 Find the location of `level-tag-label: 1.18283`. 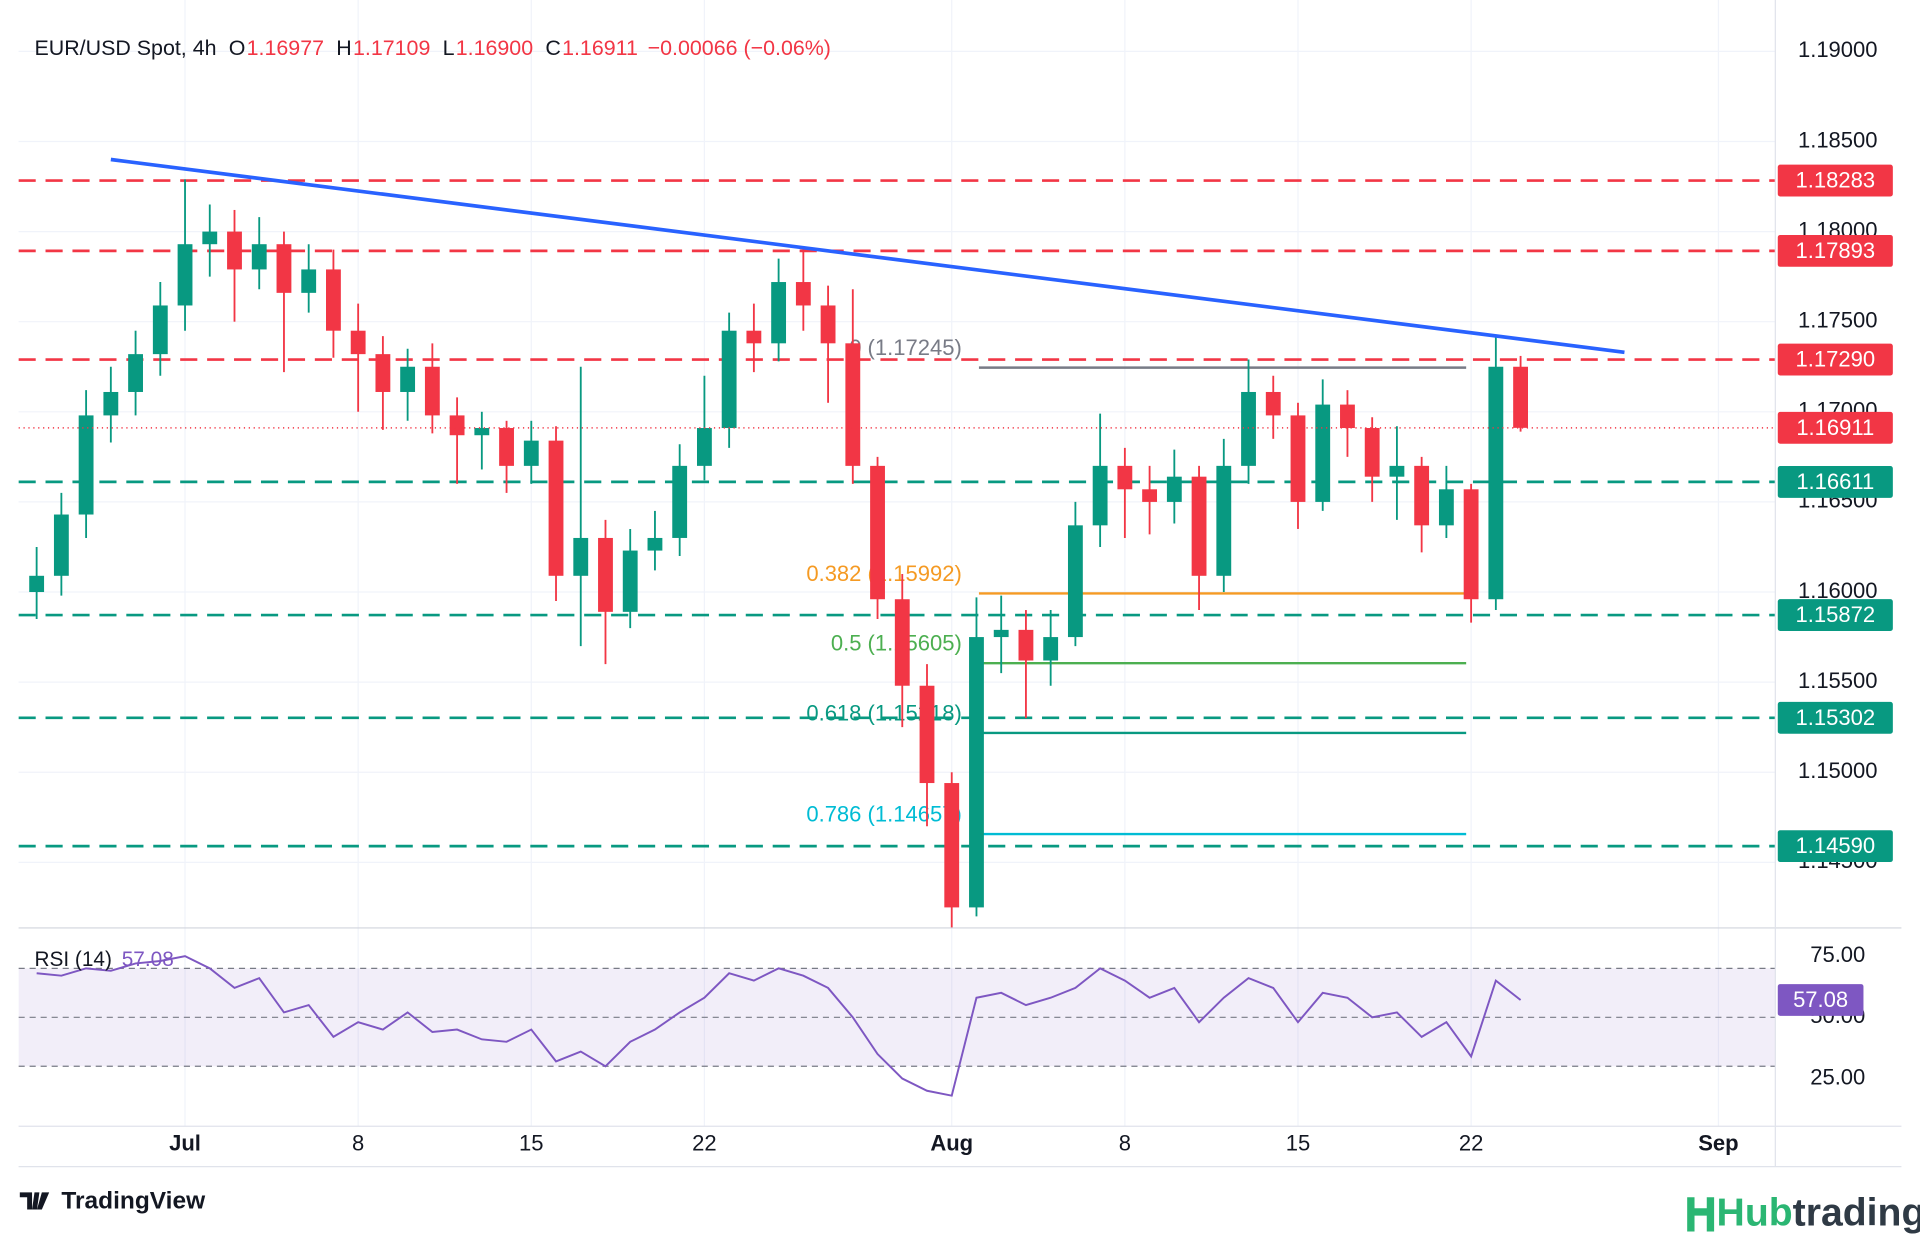

level-tag-label: 1.18283 is located at coordinates (1836, 180).